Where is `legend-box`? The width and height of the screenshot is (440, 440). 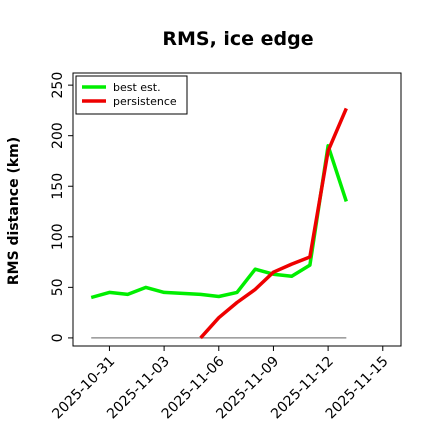
legend-box is located at coordinates (131, 95).